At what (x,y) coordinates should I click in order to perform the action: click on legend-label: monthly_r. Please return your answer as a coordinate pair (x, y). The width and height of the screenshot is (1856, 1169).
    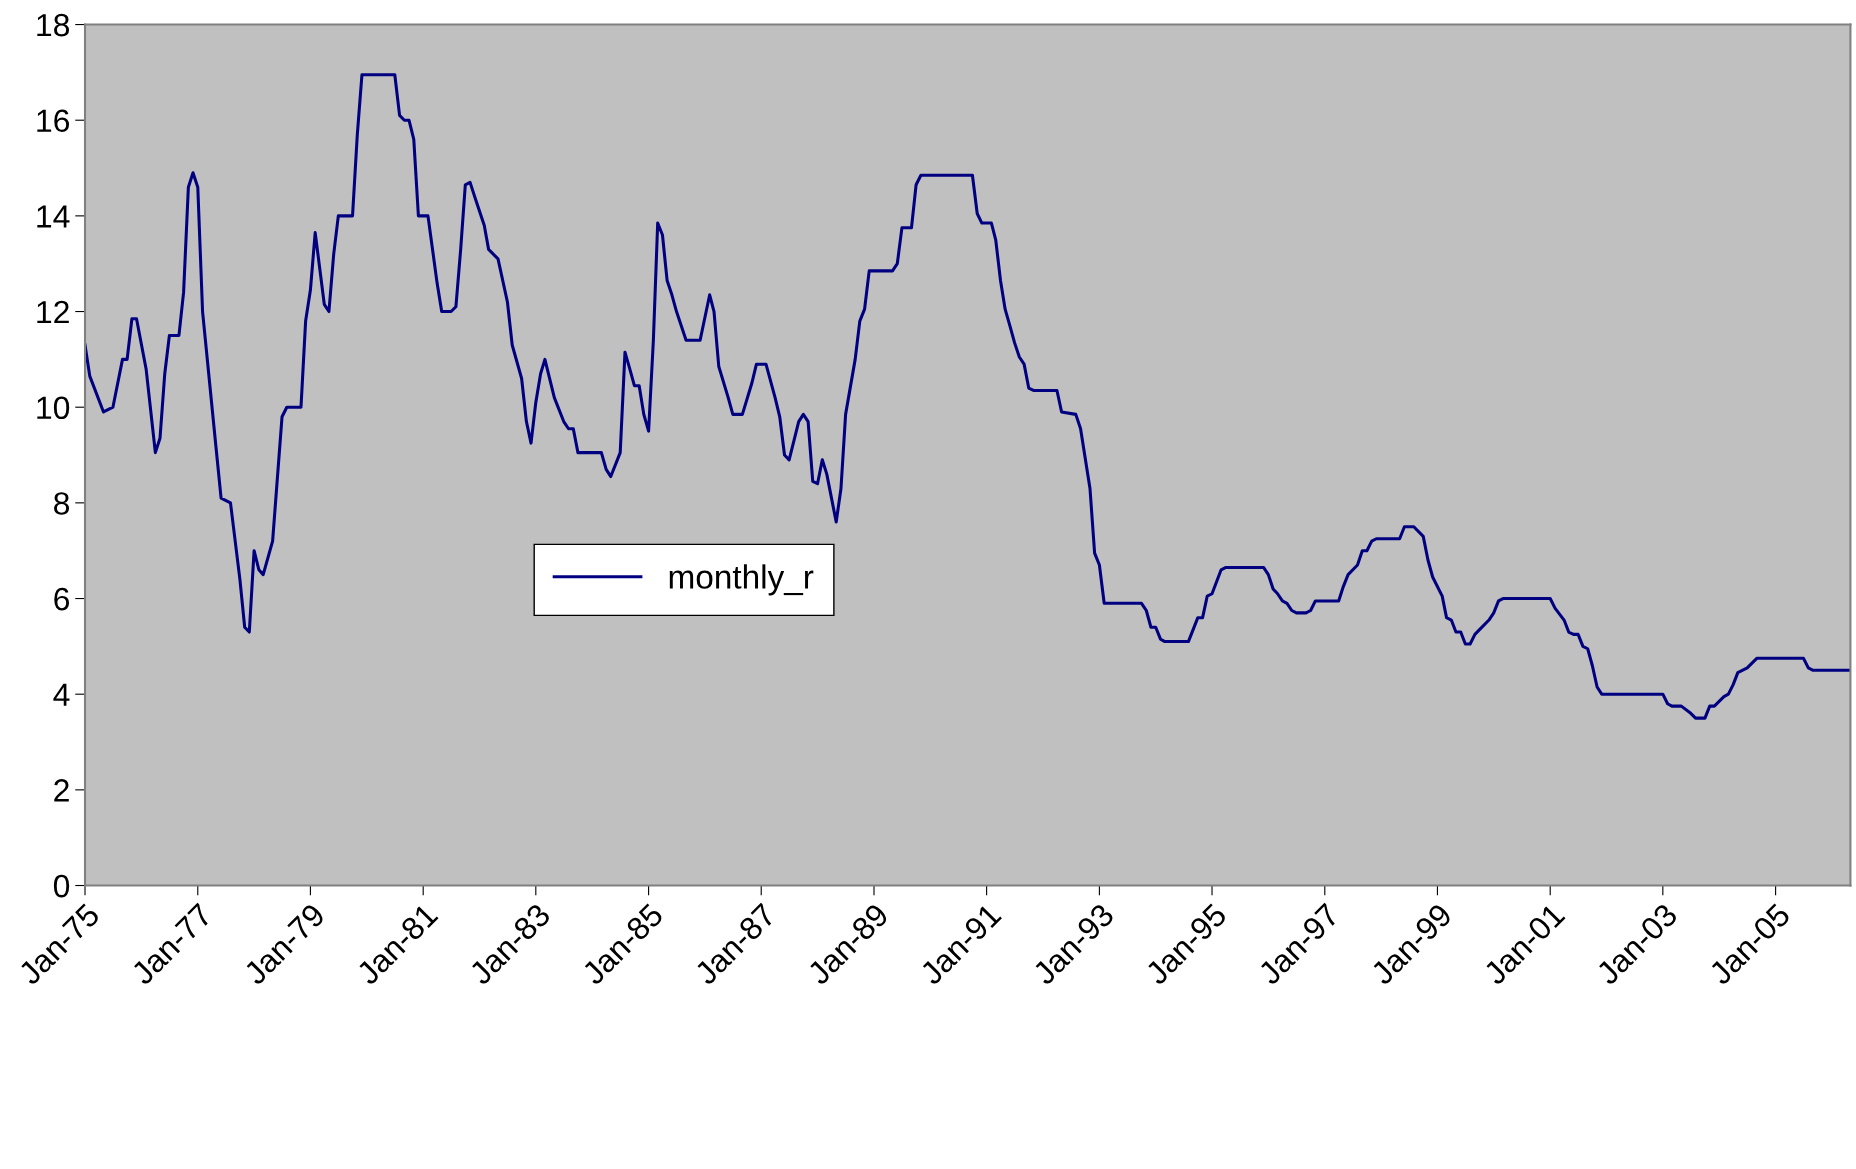
    Looking at the image, I should click on (741, 580).